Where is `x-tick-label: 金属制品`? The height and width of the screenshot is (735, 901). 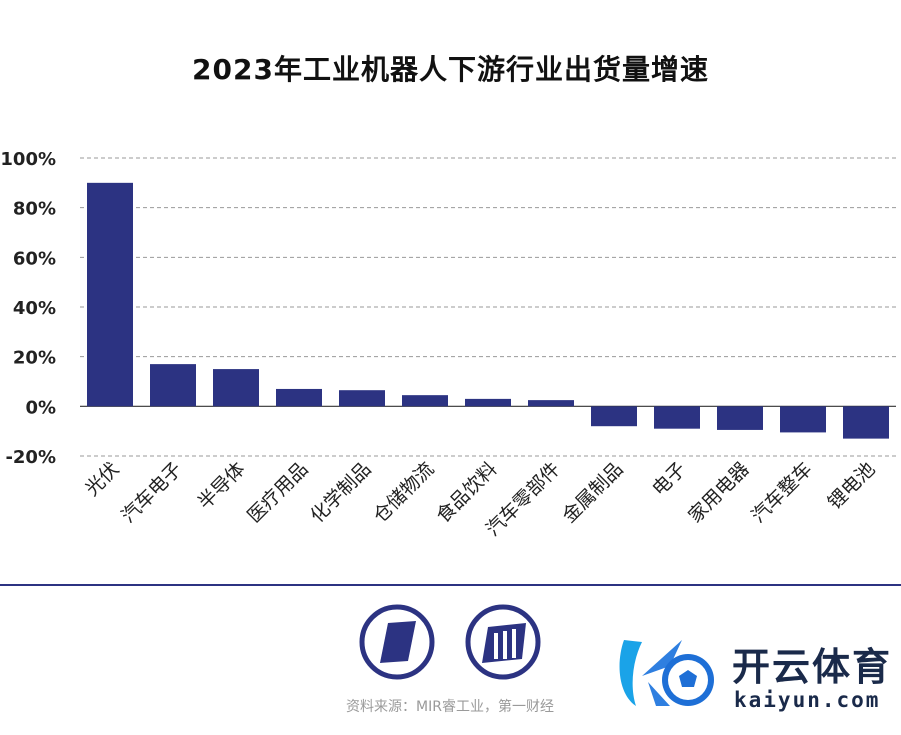 x-tick-label: 金属制品 is located at coordinates (592, 492).